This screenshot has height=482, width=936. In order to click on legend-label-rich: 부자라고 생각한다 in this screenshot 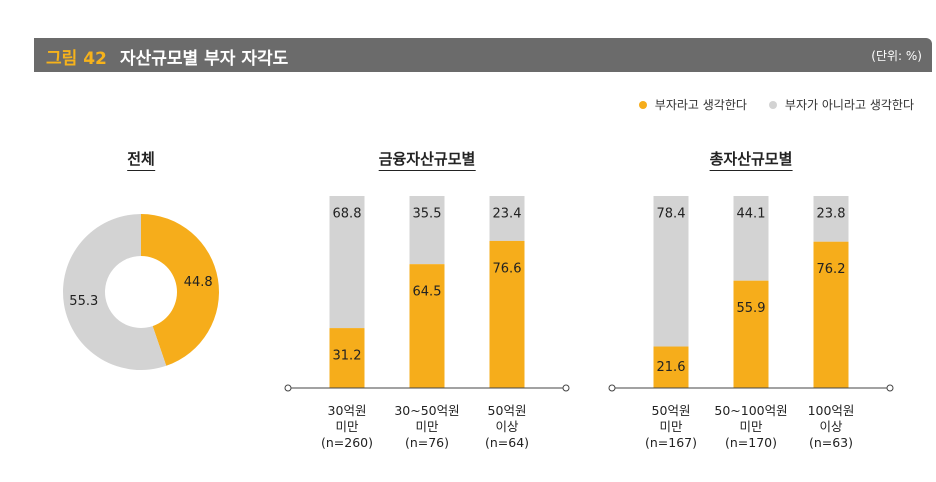, I will do `click(700, 105)`.